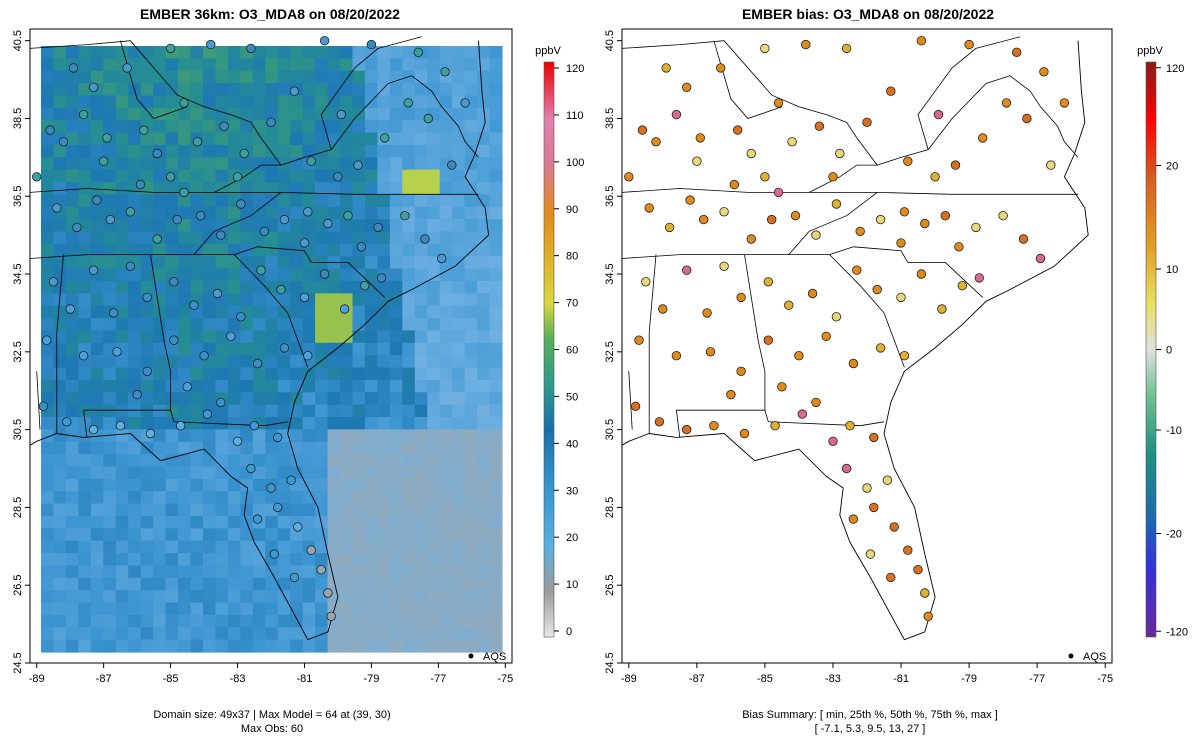  Describe the element at coordinates (610, 584) in the screenshot. I see `right-lat-tick-label: 26.5` at that location.